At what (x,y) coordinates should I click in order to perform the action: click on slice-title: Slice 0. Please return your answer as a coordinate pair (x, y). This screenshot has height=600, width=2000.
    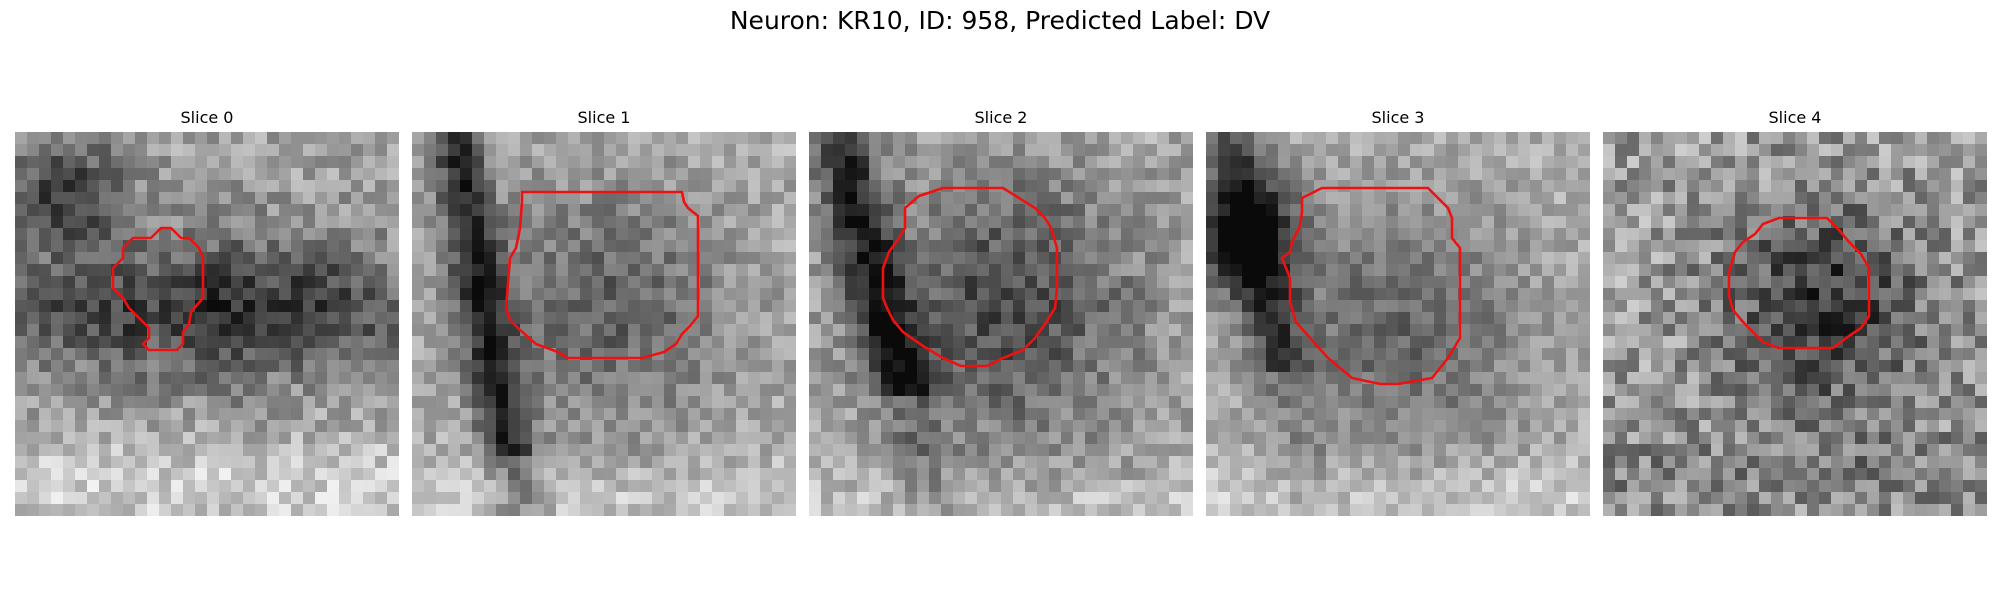
    Looking at the image, I should click on (207, 117).